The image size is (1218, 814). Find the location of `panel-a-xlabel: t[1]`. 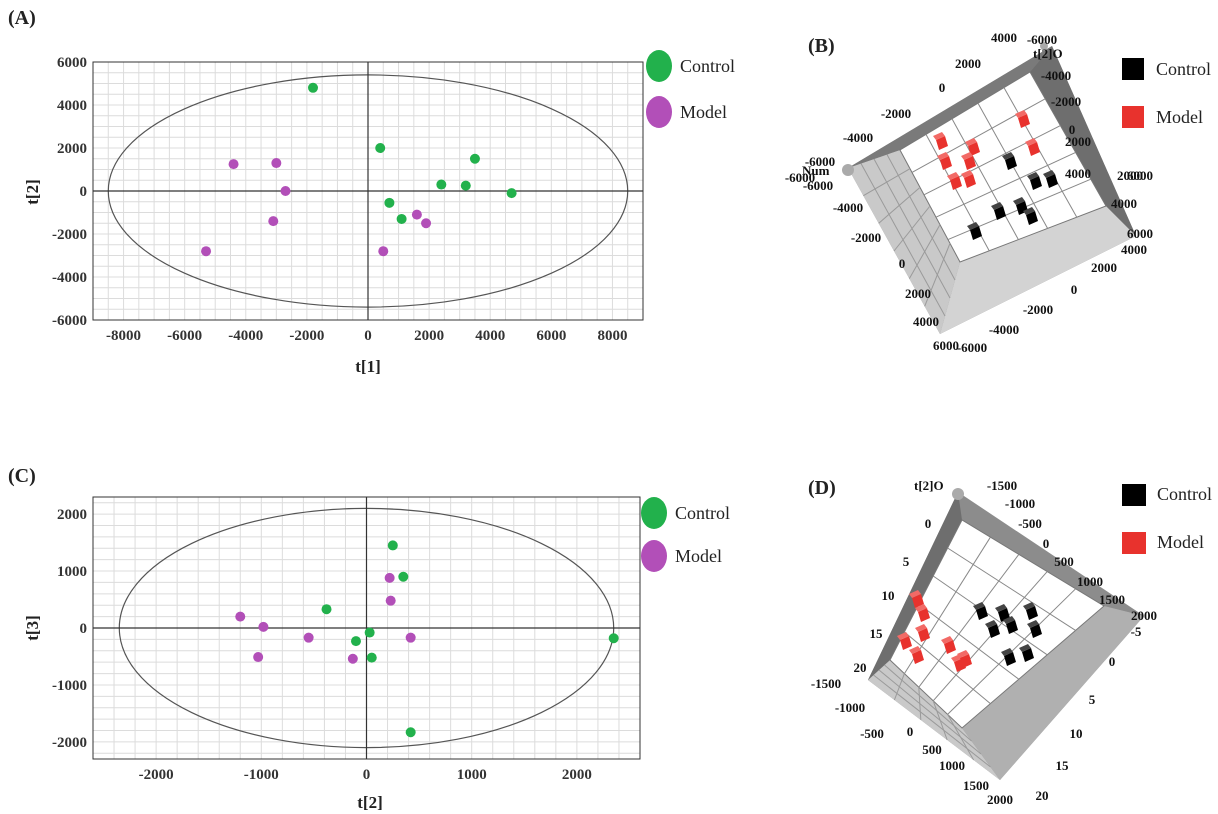

panel-a-xlabel: t[1] is located at coordinates (367, 366).